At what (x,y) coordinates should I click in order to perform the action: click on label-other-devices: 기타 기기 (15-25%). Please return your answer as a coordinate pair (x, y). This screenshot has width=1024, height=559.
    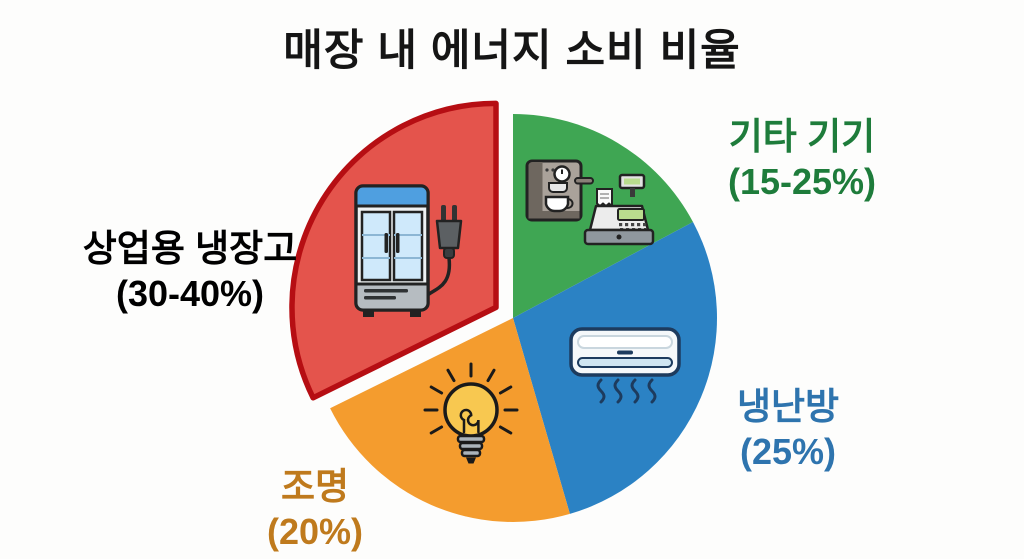
    Looking at the image, I should click on (802, 159).